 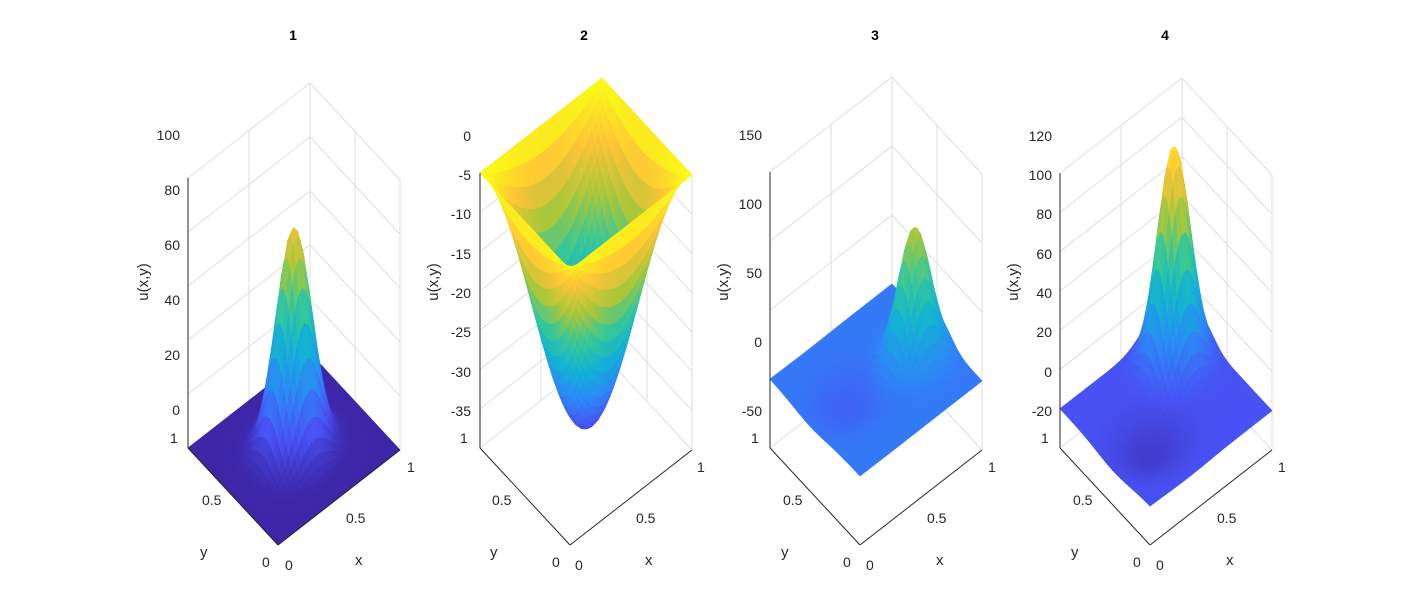 I want to click on panel-1-title: 1, so click(x=293, y=35).